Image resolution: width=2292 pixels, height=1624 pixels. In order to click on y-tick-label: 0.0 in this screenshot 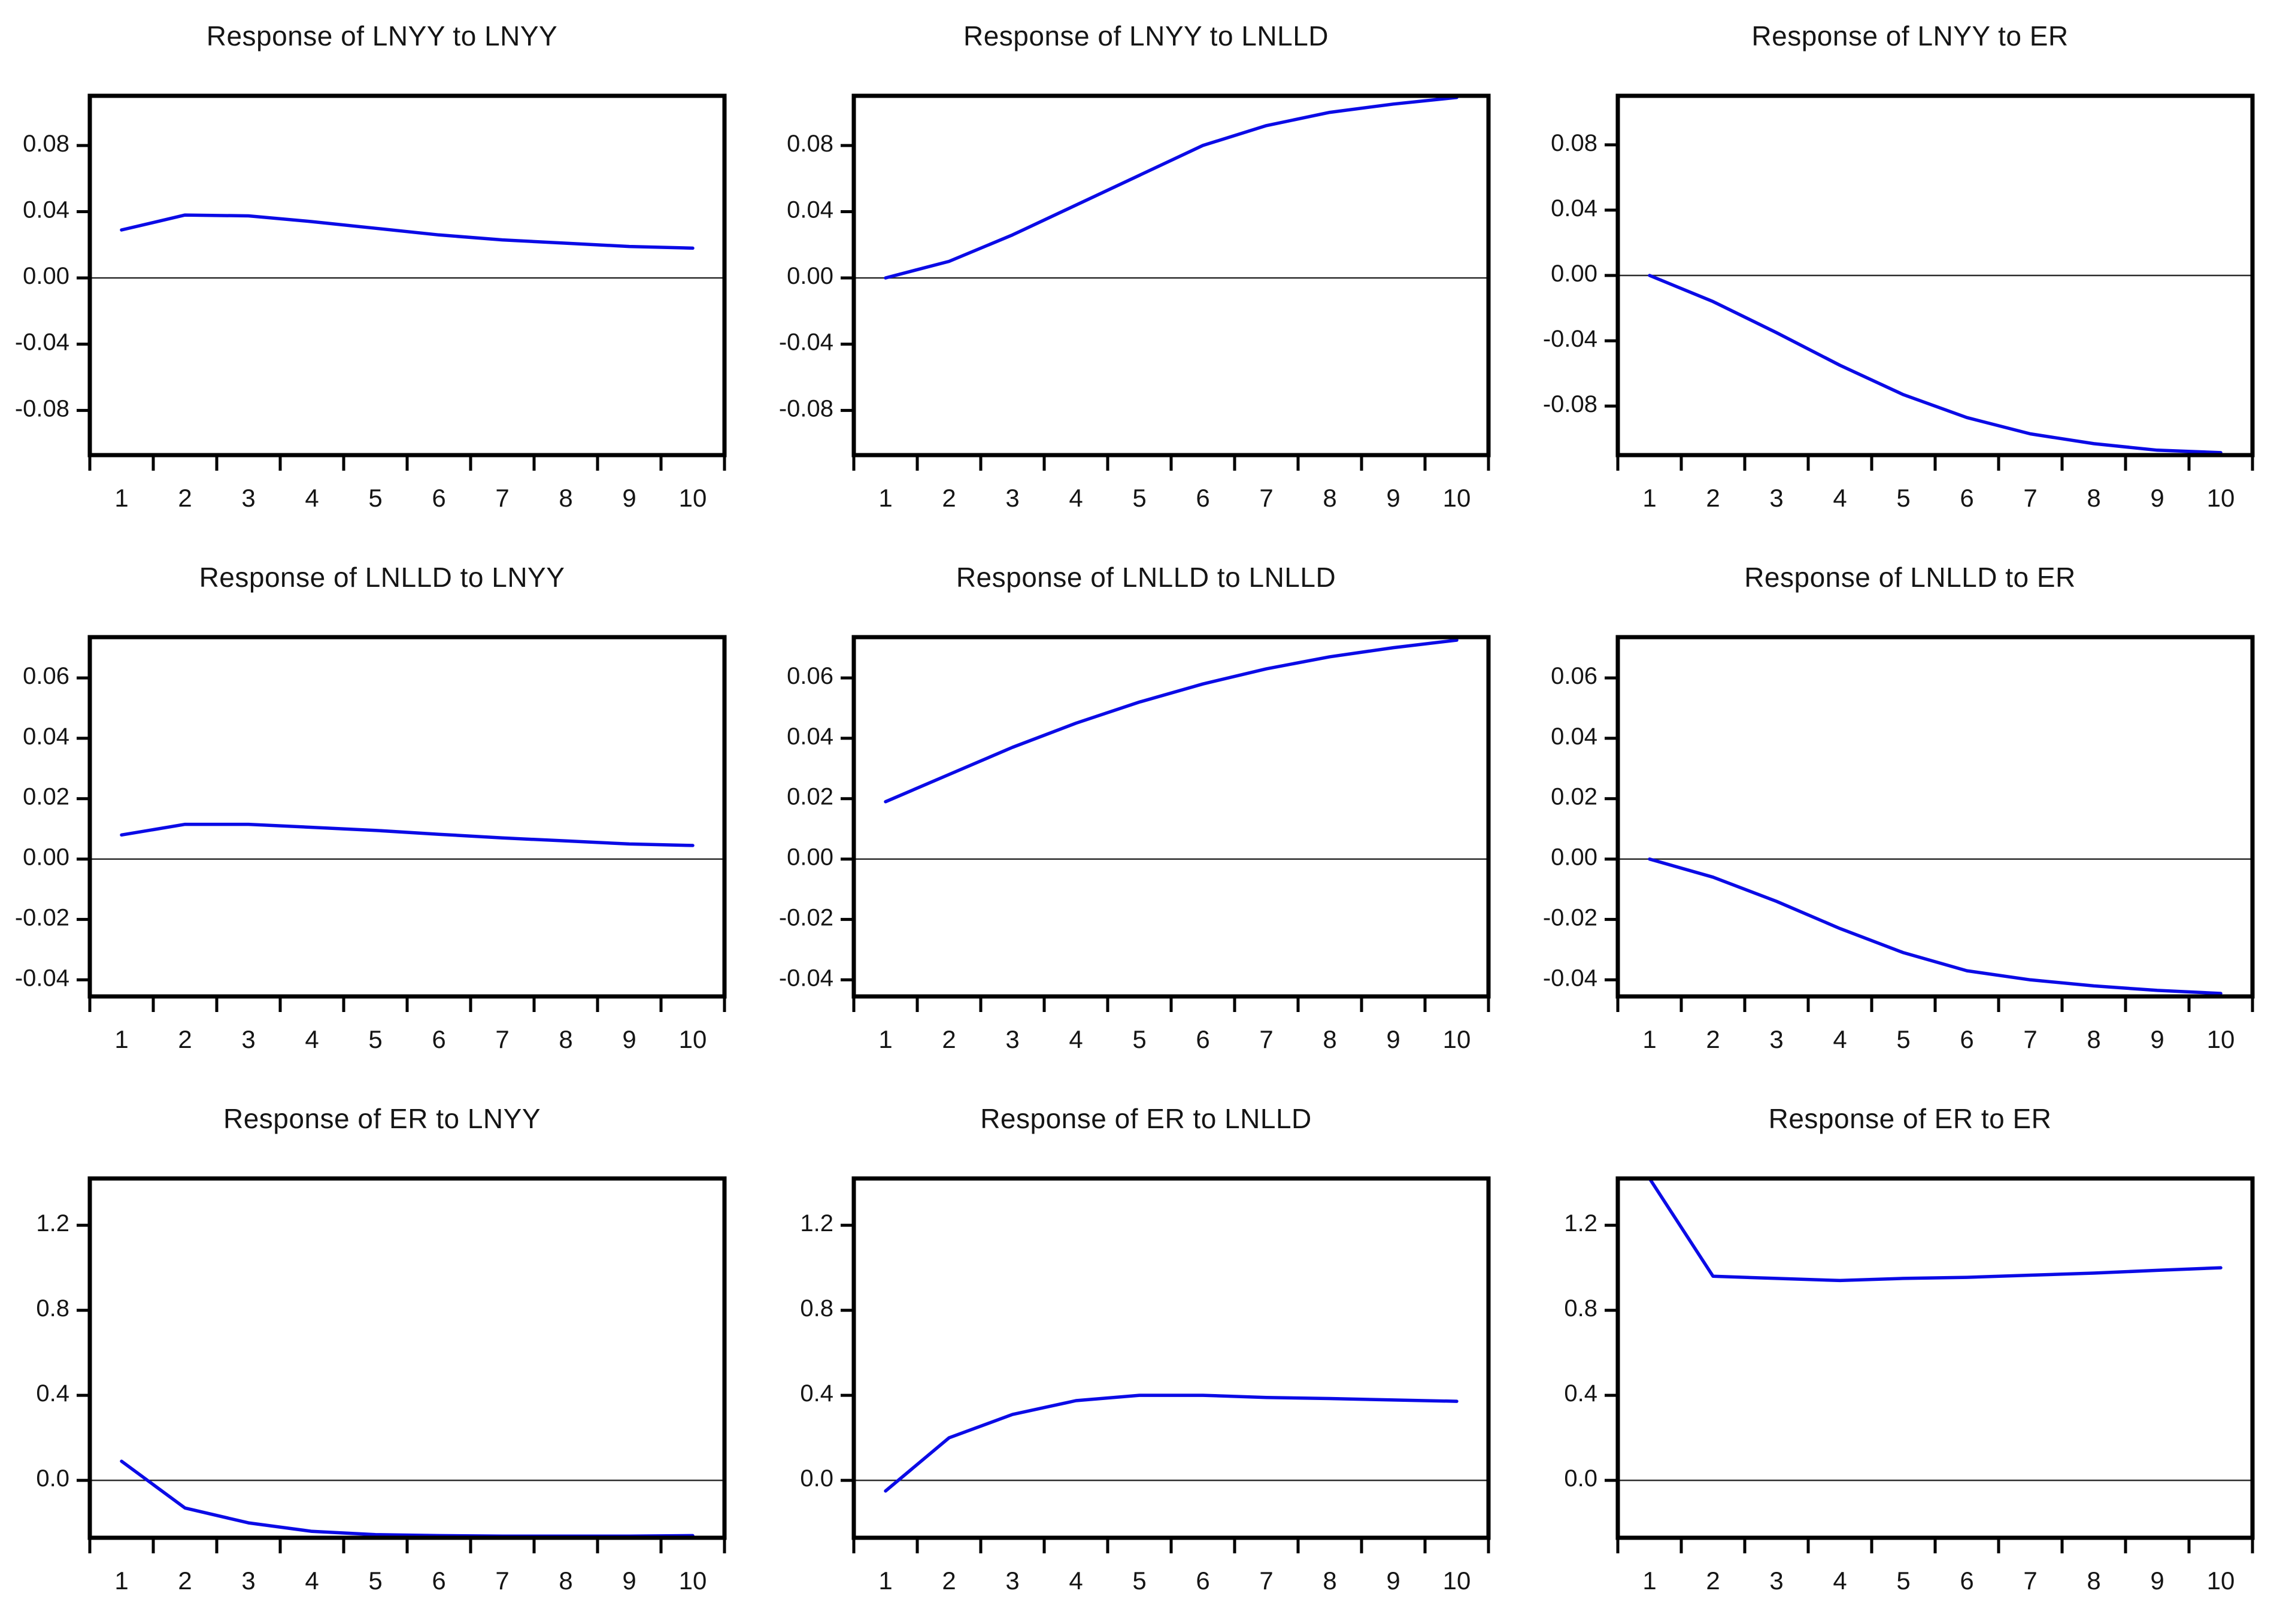, I will do `click(1580, 1478)`.